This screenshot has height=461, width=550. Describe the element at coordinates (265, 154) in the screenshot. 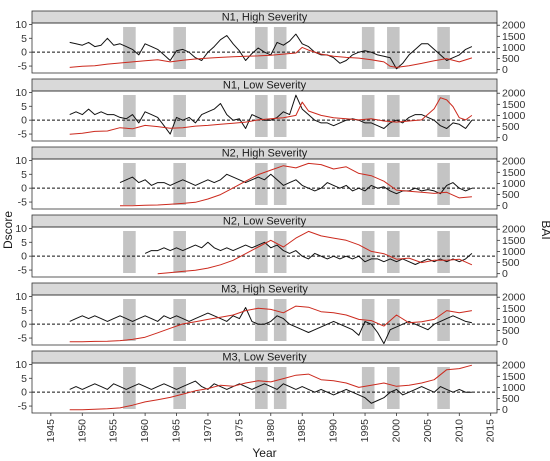

I see `panel-title: N2, High Severity` at that location.